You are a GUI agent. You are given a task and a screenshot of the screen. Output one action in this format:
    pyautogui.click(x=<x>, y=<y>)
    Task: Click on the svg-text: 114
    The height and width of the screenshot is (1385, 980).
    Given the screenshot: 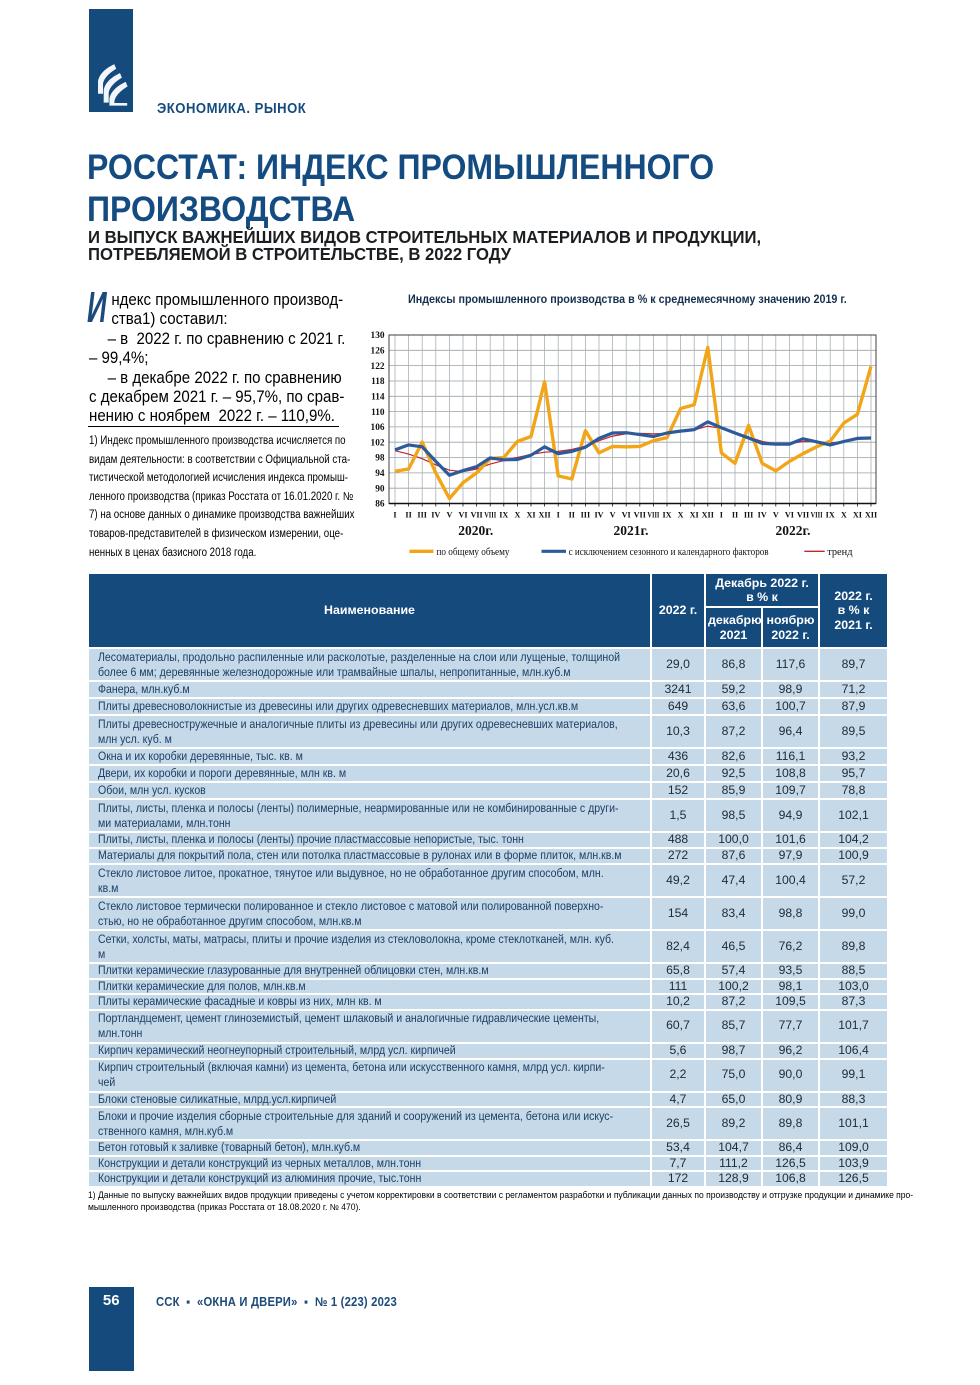 What is the action you would take?
    pyautogui.click(x=378, y=398)
    